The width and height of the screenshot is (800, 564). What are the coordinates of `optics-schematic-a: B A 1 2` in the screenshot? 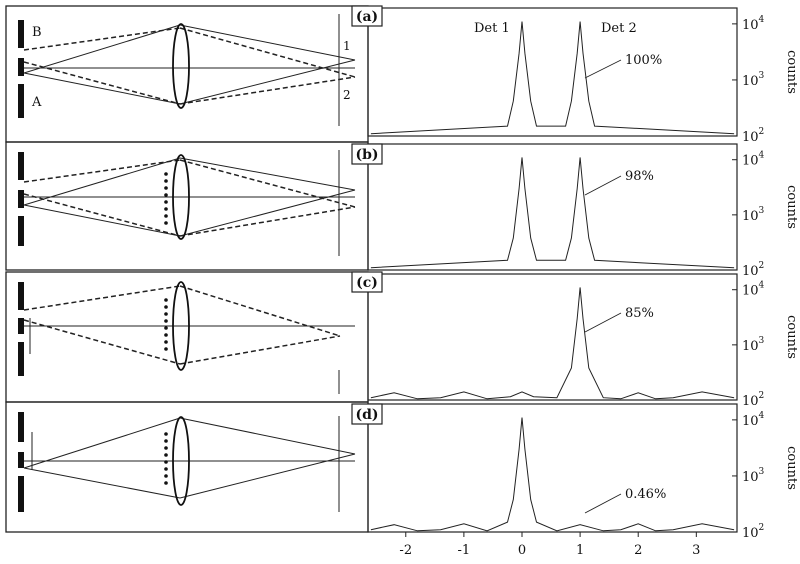 It's located at (187, 74).